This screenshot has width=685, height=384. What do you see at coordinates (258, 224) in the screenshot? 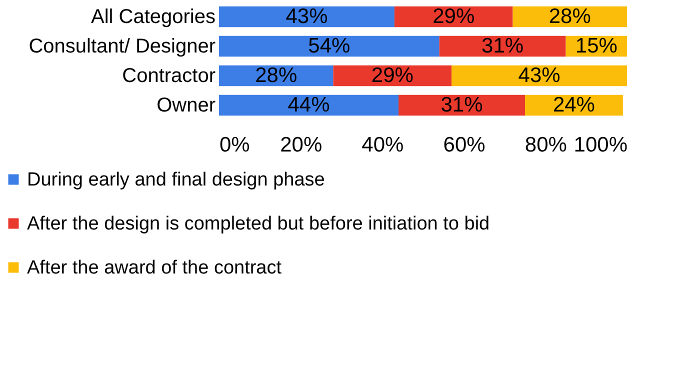
I see `legend-label: After the design is completed but before initiation to bid` at bounding box center [258, 224].